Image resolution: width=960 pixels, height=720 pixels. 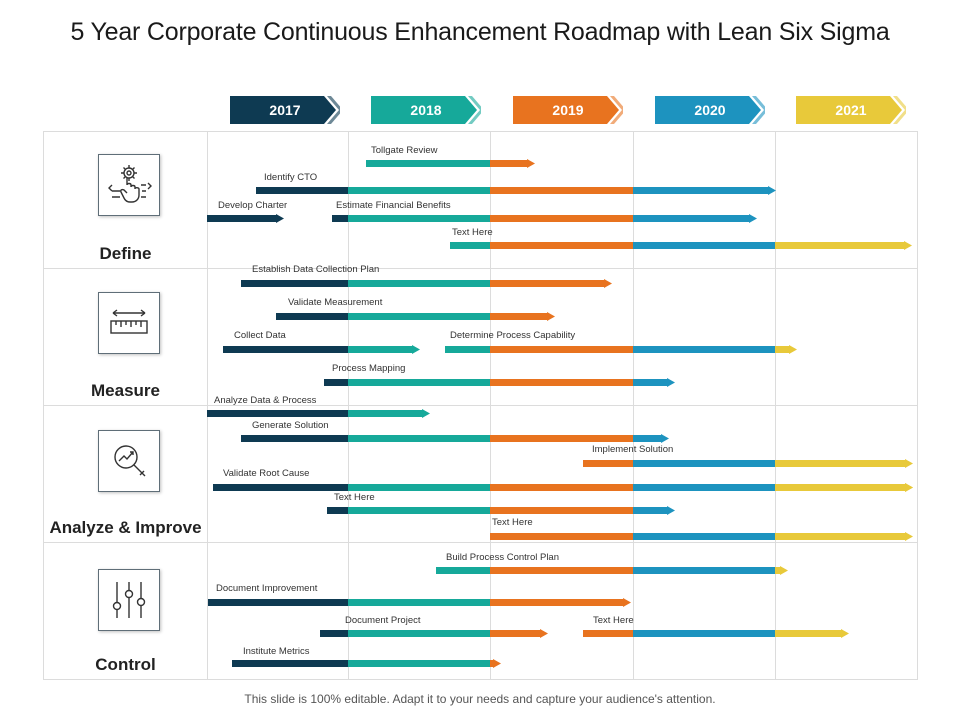 I want to click on task-label: Process Mapping, so click(x=369, y=368).